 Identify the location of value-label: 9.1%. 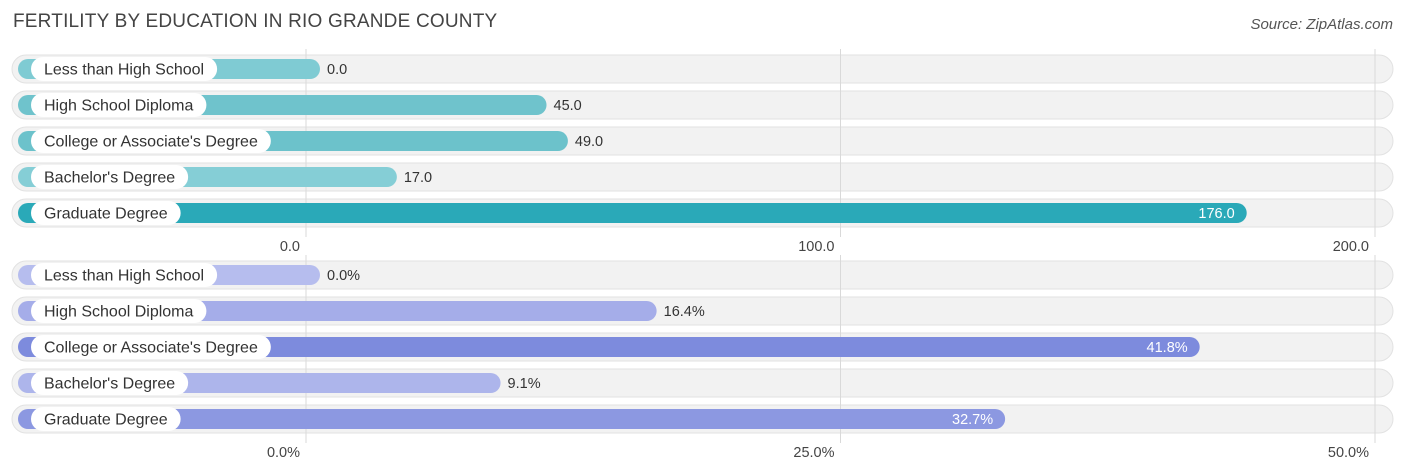
(524, 384).